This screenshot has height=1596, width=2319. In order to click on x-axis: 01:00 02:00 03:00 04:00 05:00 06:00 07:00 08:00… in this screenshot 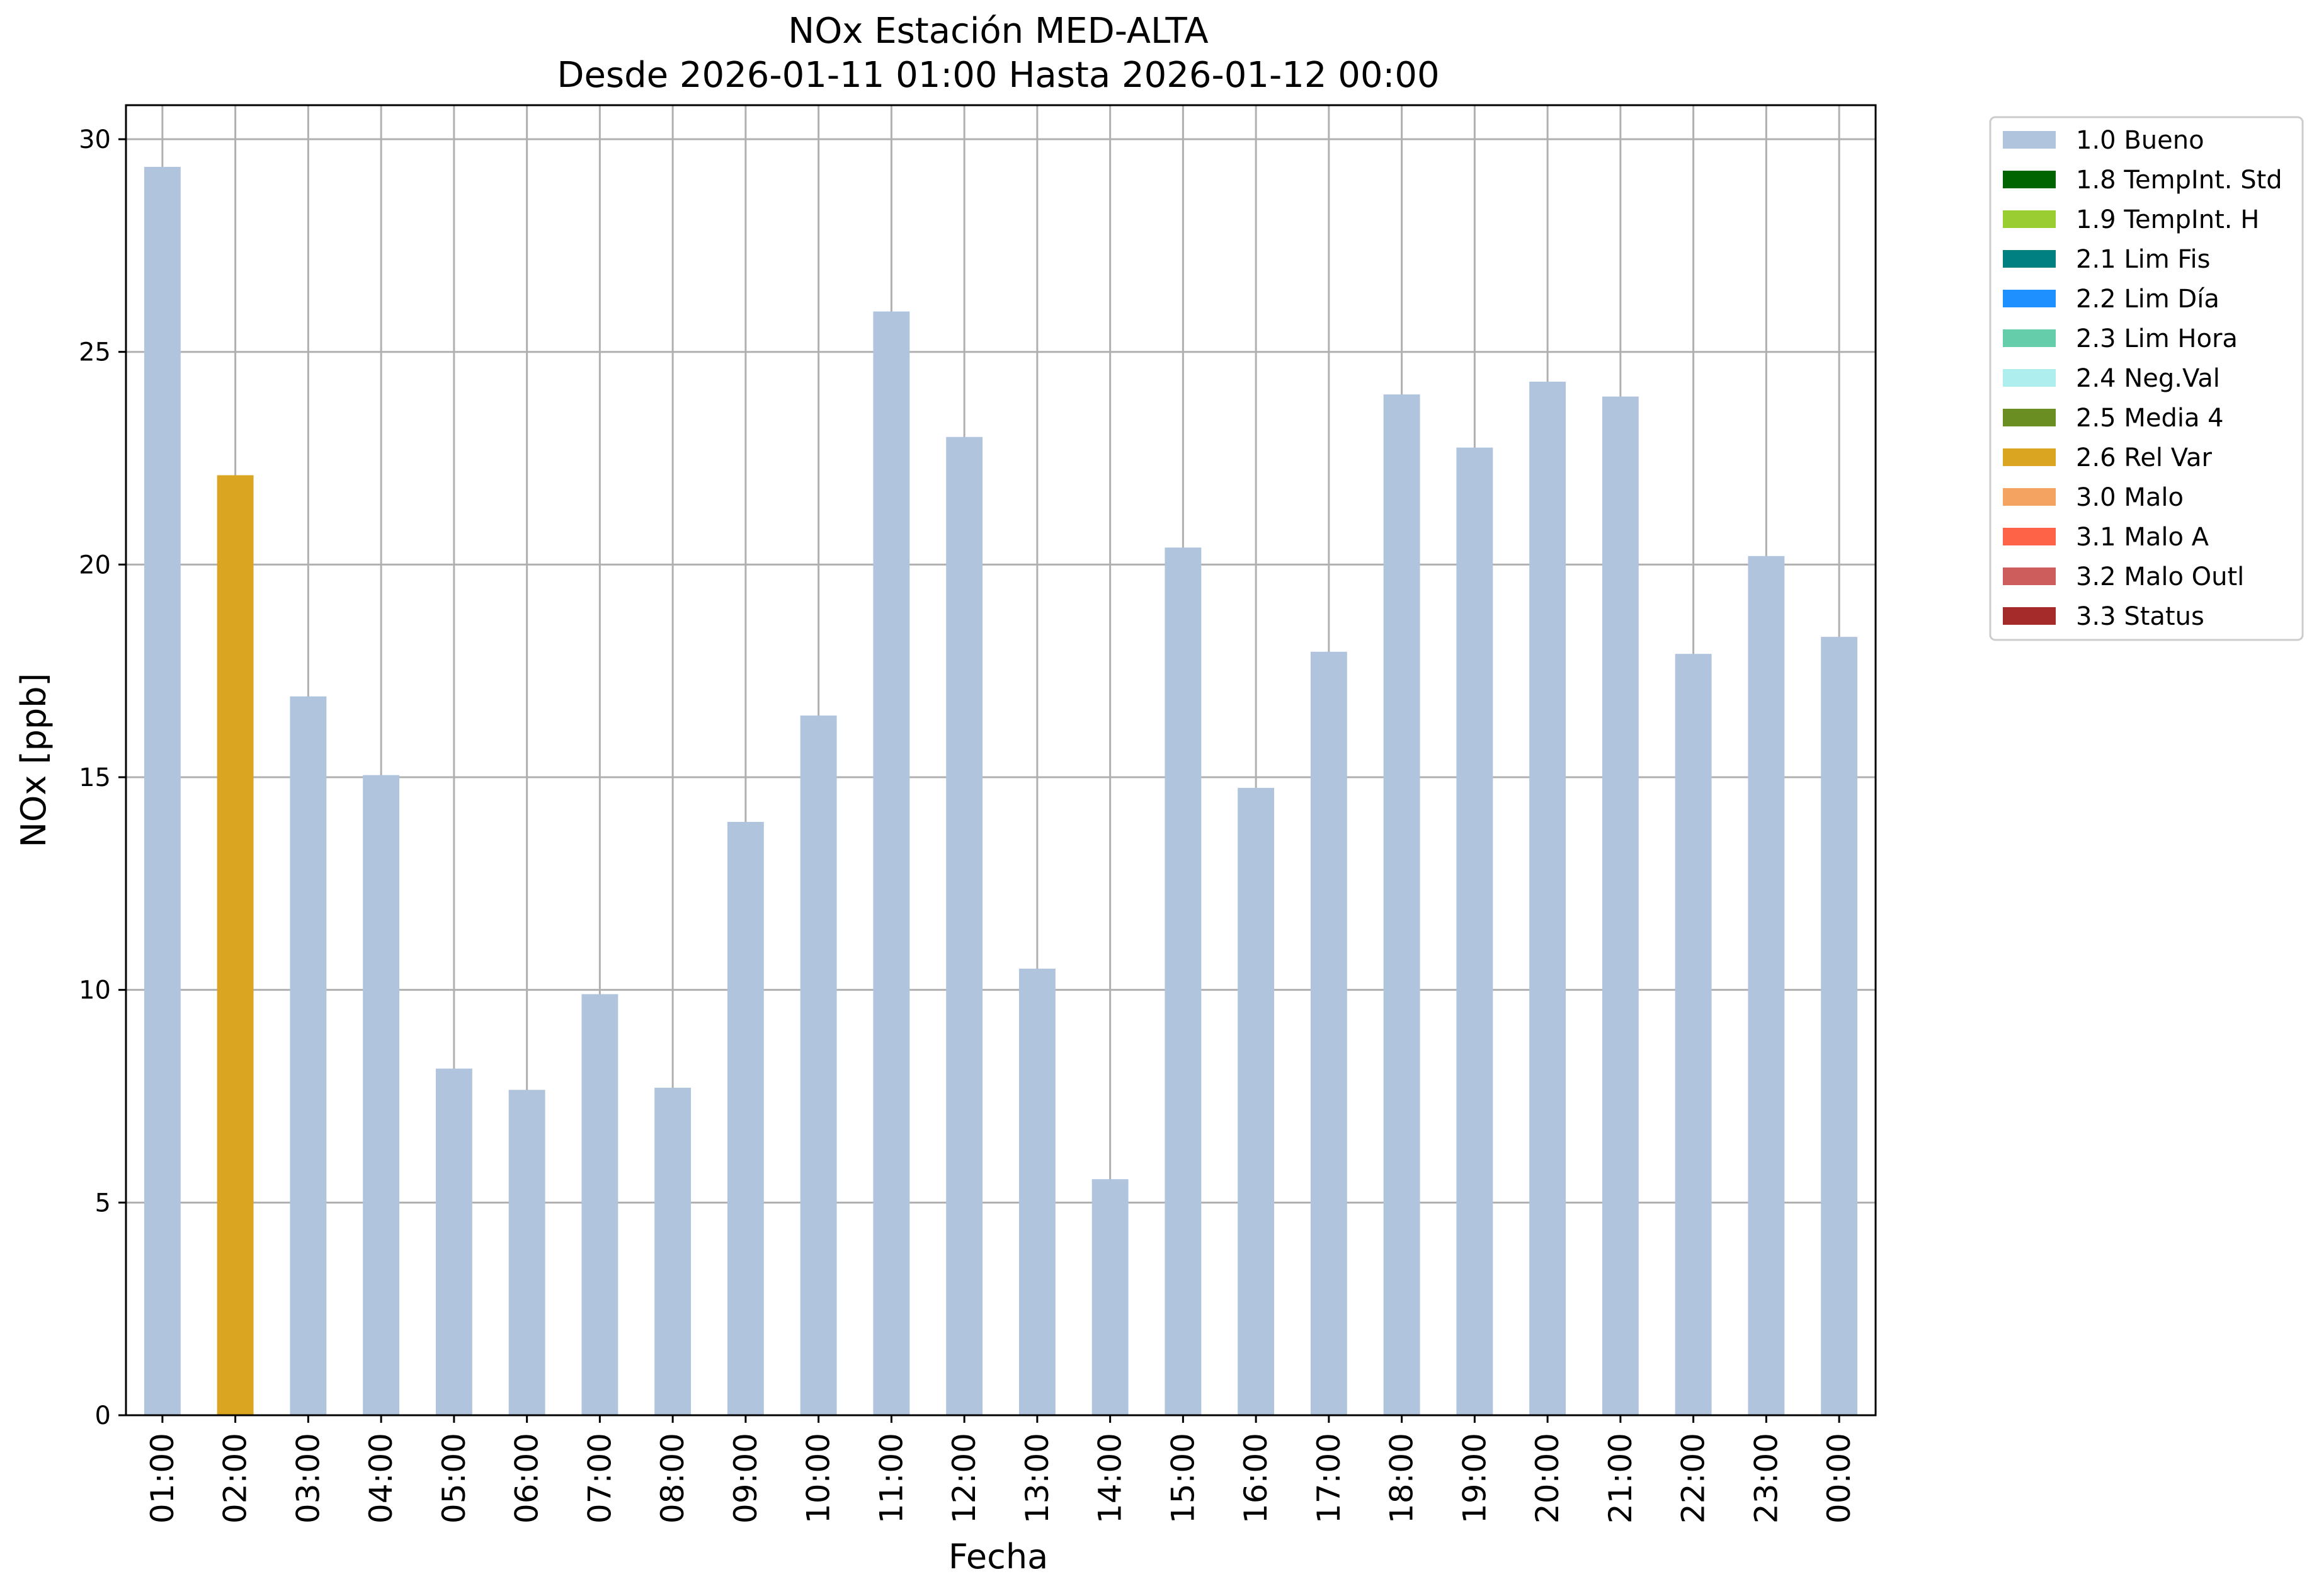, I will do `click(1000, 1469)`.